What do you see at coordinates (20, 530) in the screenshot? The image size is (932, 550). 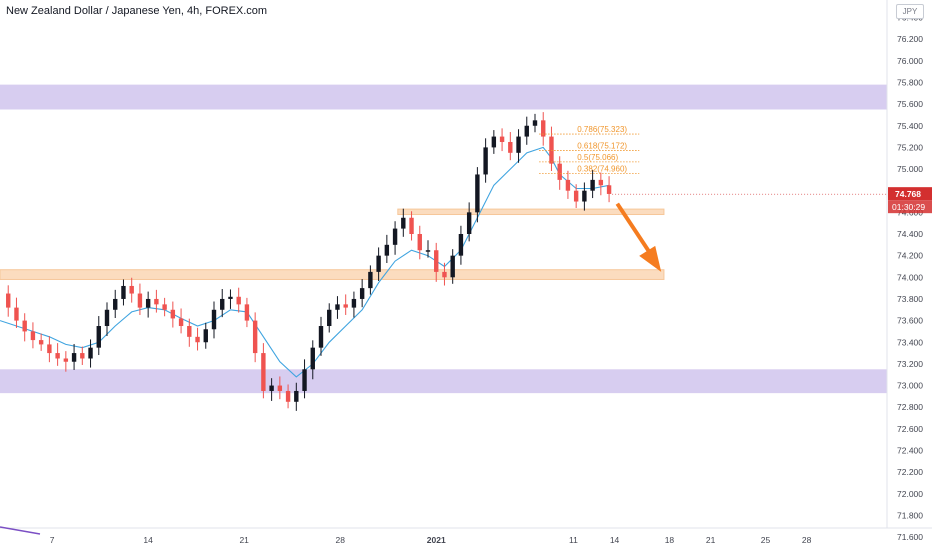 I see `indicator-line` at bounding box center [20, 530].